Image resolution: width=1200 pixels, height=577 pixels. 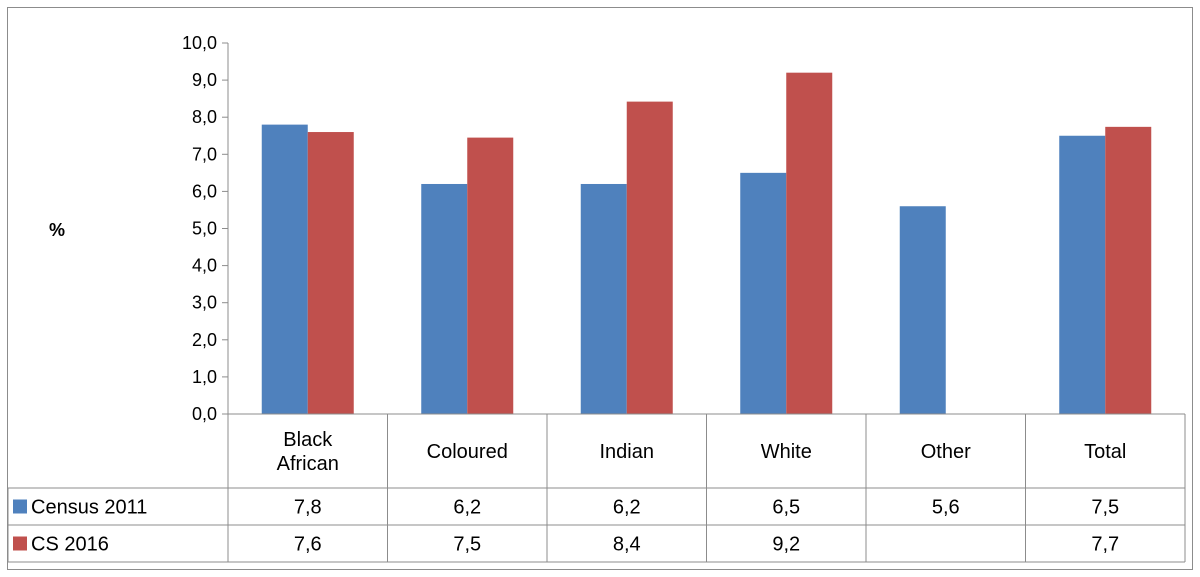 I want to click on data-label: 5,6, so click(x=946, y=508).